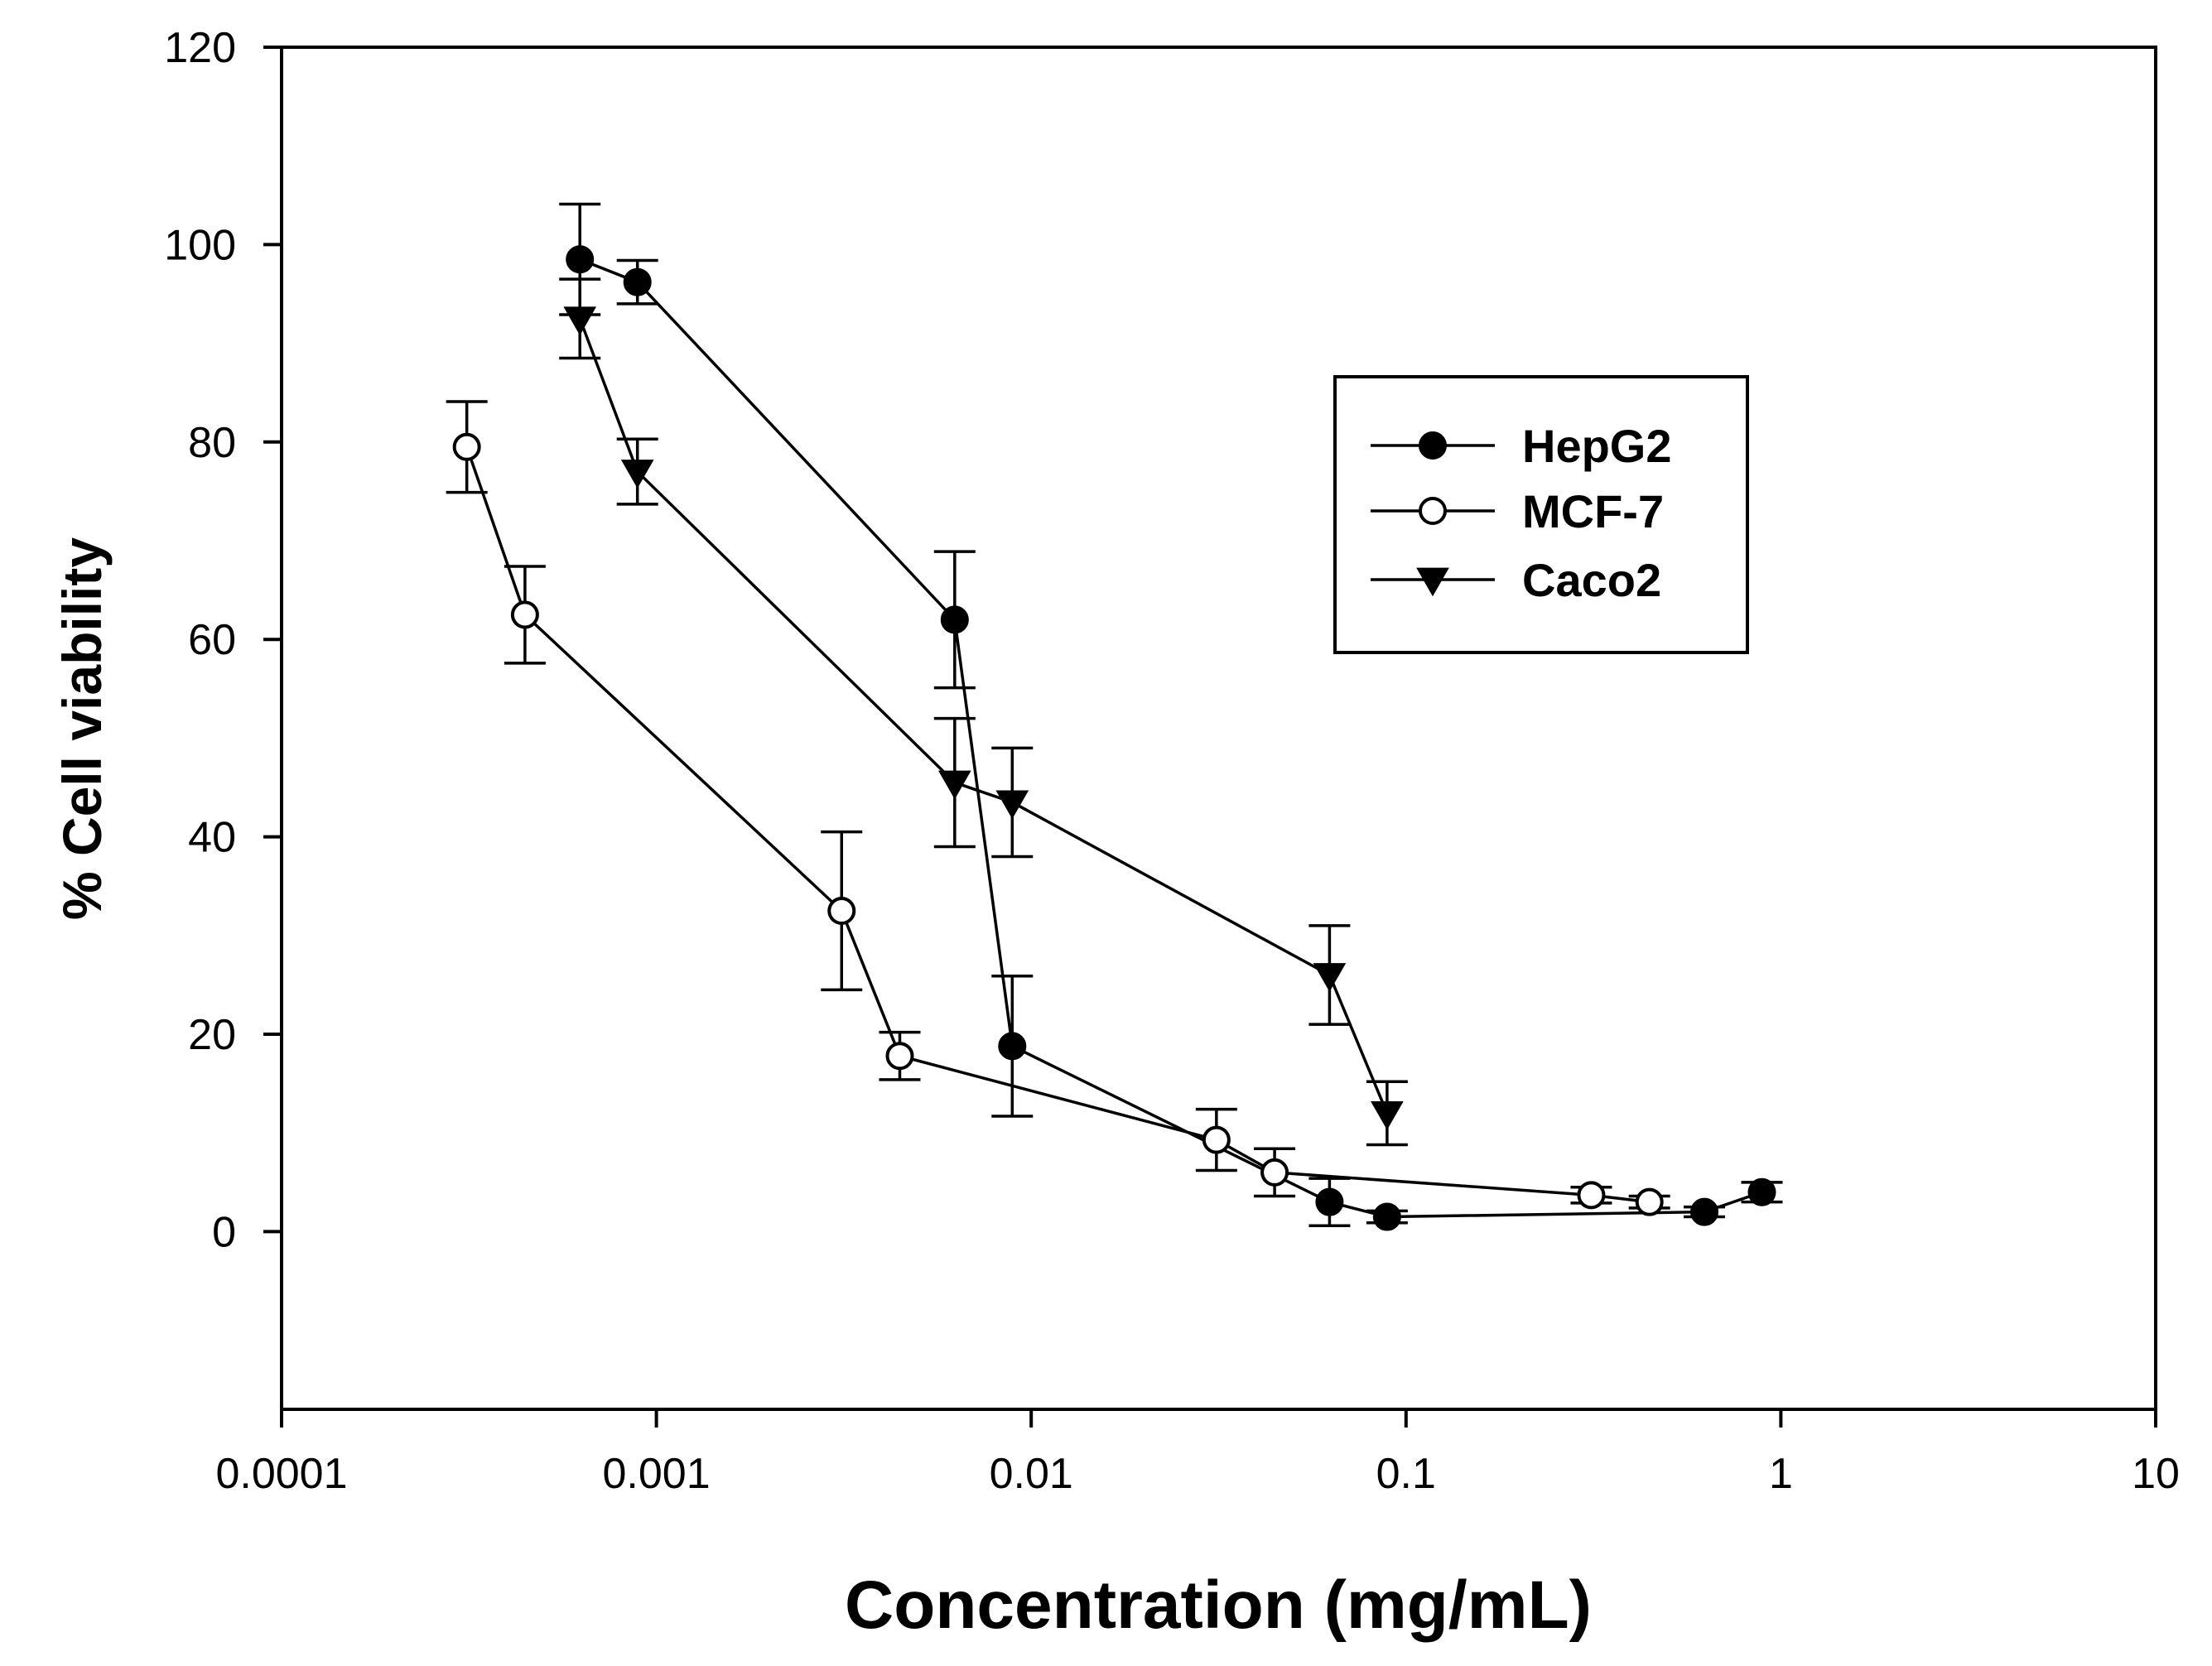  I want to click on x-tick-label: 0.01, so click(1031, 1474).